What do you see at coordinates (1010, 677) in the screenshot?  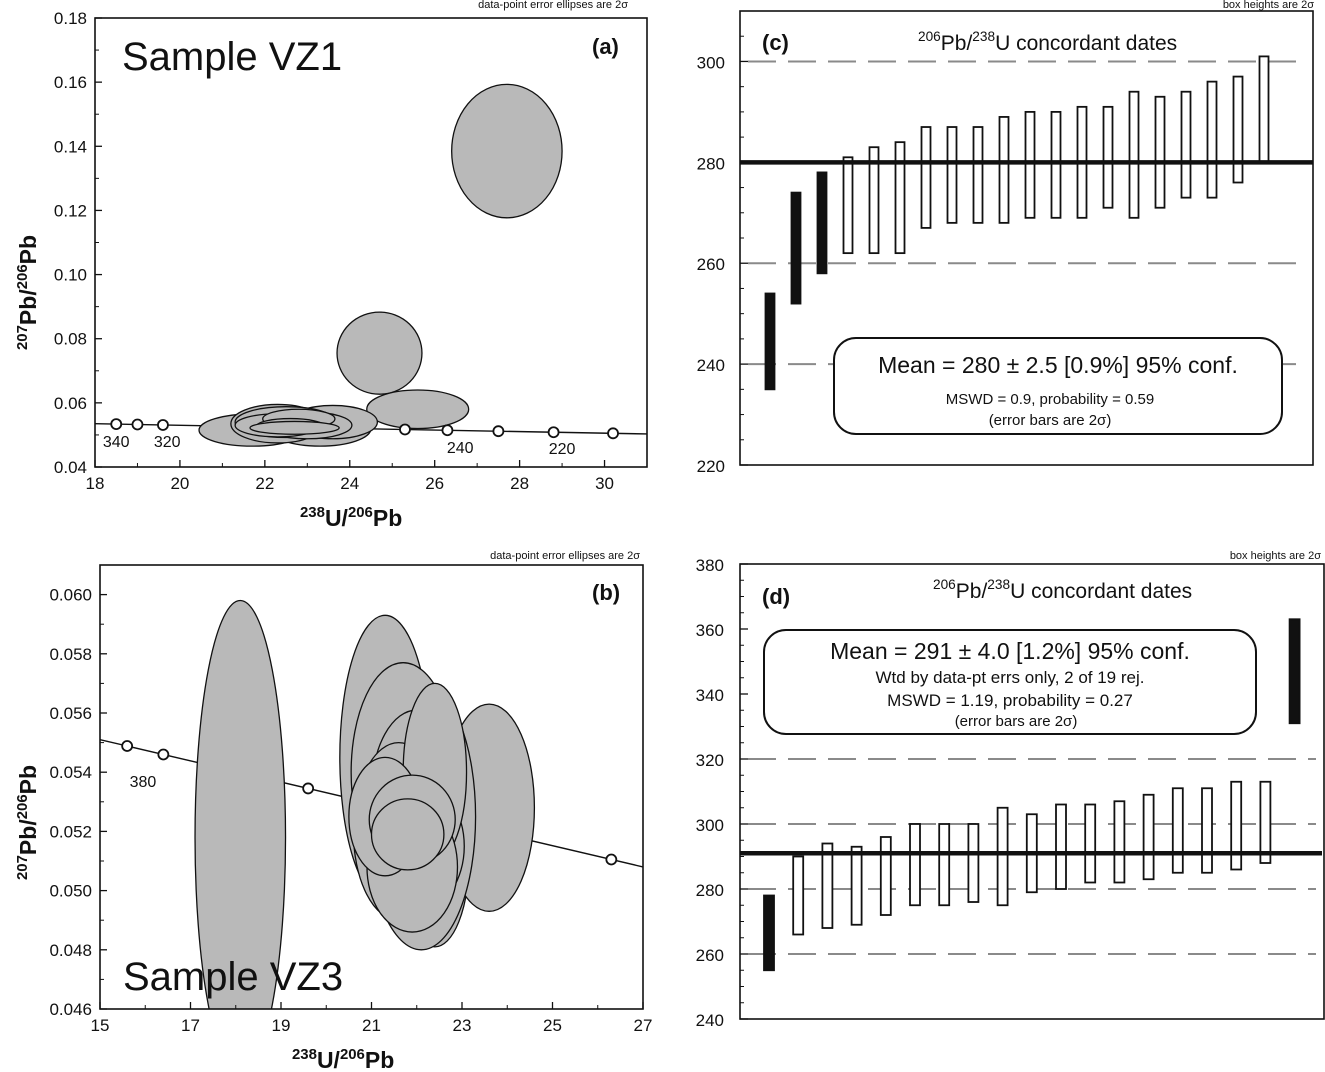 I see `panel-d-weight-text: Wtd by data-pt errs only, 2 of 19 rej.` at bounding box center [1010, 677].